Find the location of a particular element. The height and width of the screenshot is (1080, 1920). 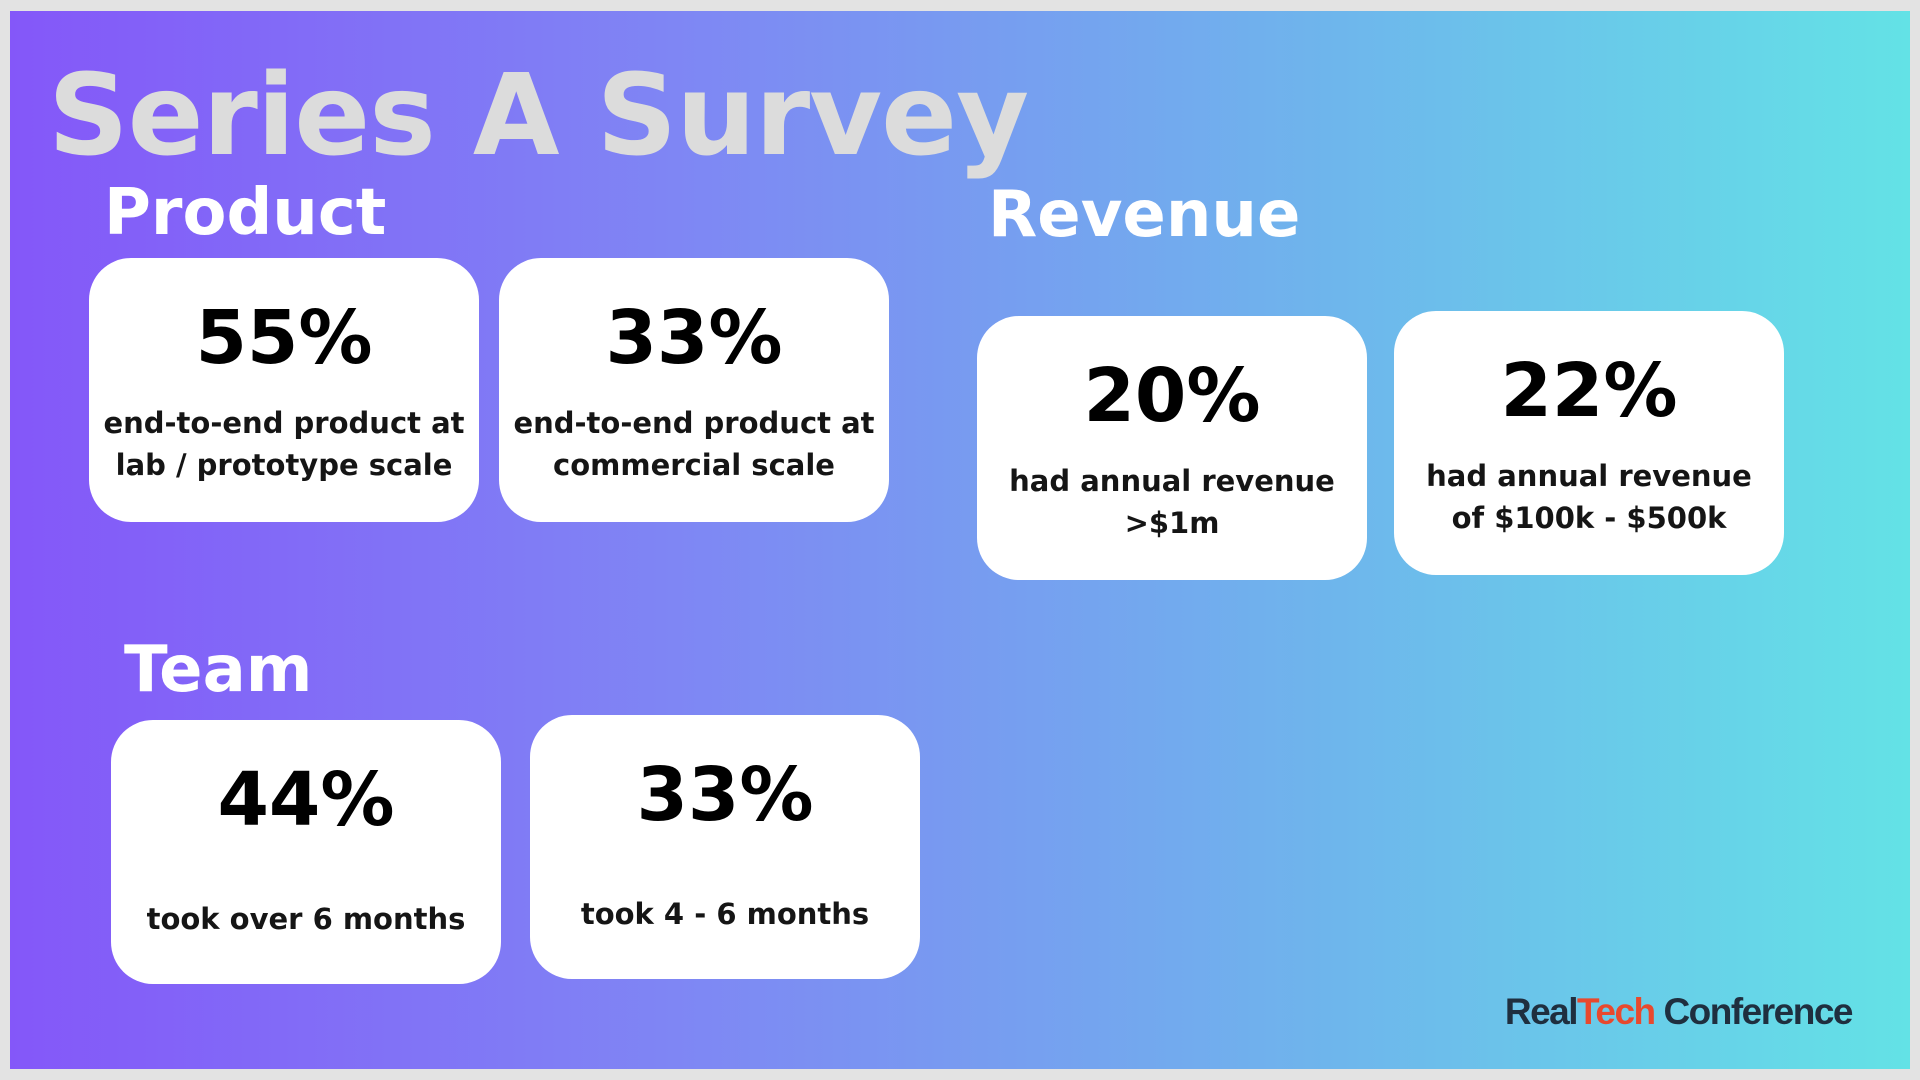

stat-value: 22% is located at coordinates (1589, 391).